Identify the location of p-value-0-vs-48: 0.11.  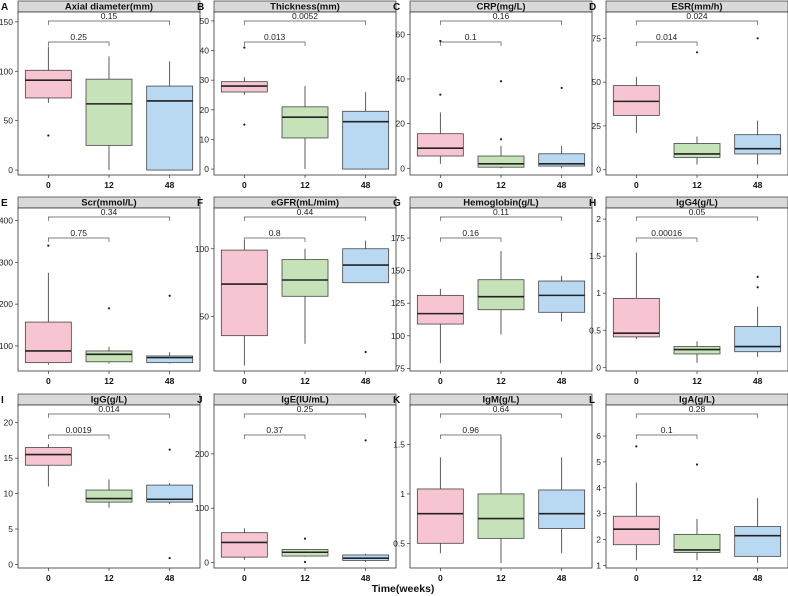
(501, 212).